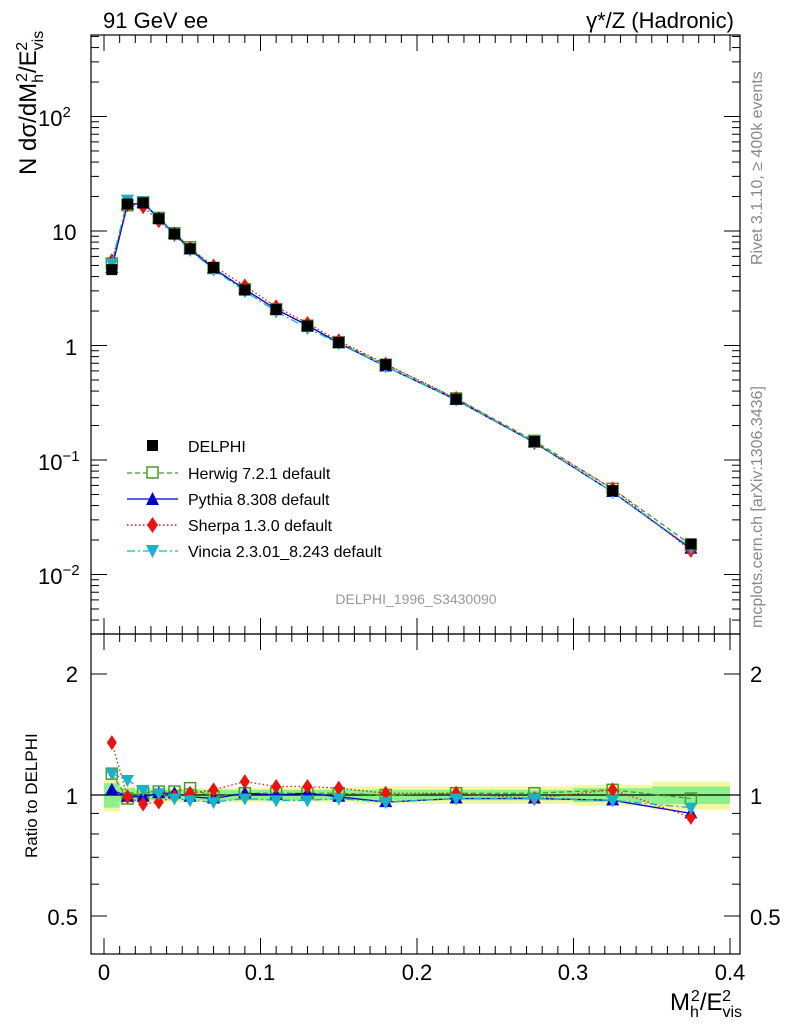  I want to click on ratio-tick-1: 1, so click(72, 796).